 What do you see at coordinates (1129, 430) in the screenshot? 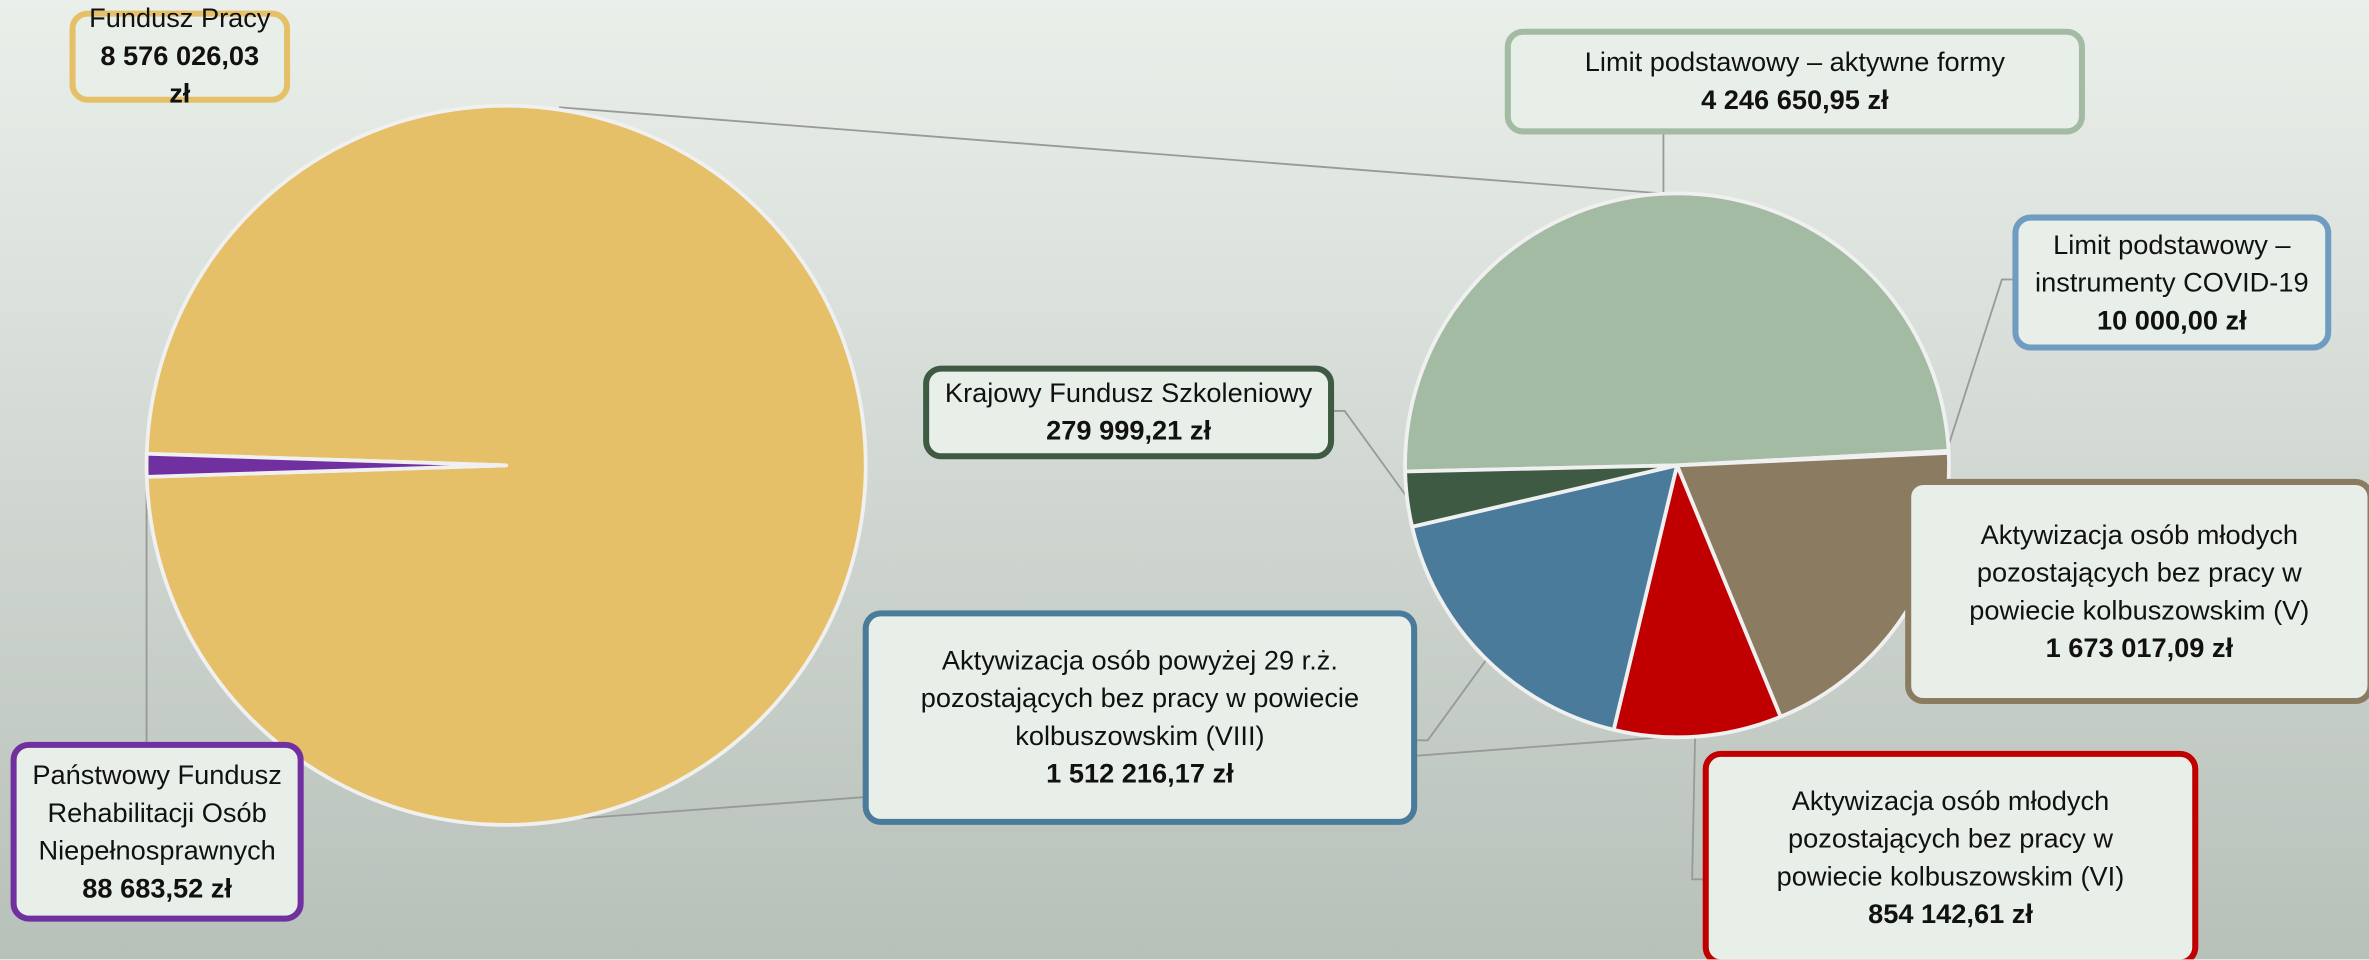
I see `label-value: 279 999,21 zł` at bounding box center [1129, 430].